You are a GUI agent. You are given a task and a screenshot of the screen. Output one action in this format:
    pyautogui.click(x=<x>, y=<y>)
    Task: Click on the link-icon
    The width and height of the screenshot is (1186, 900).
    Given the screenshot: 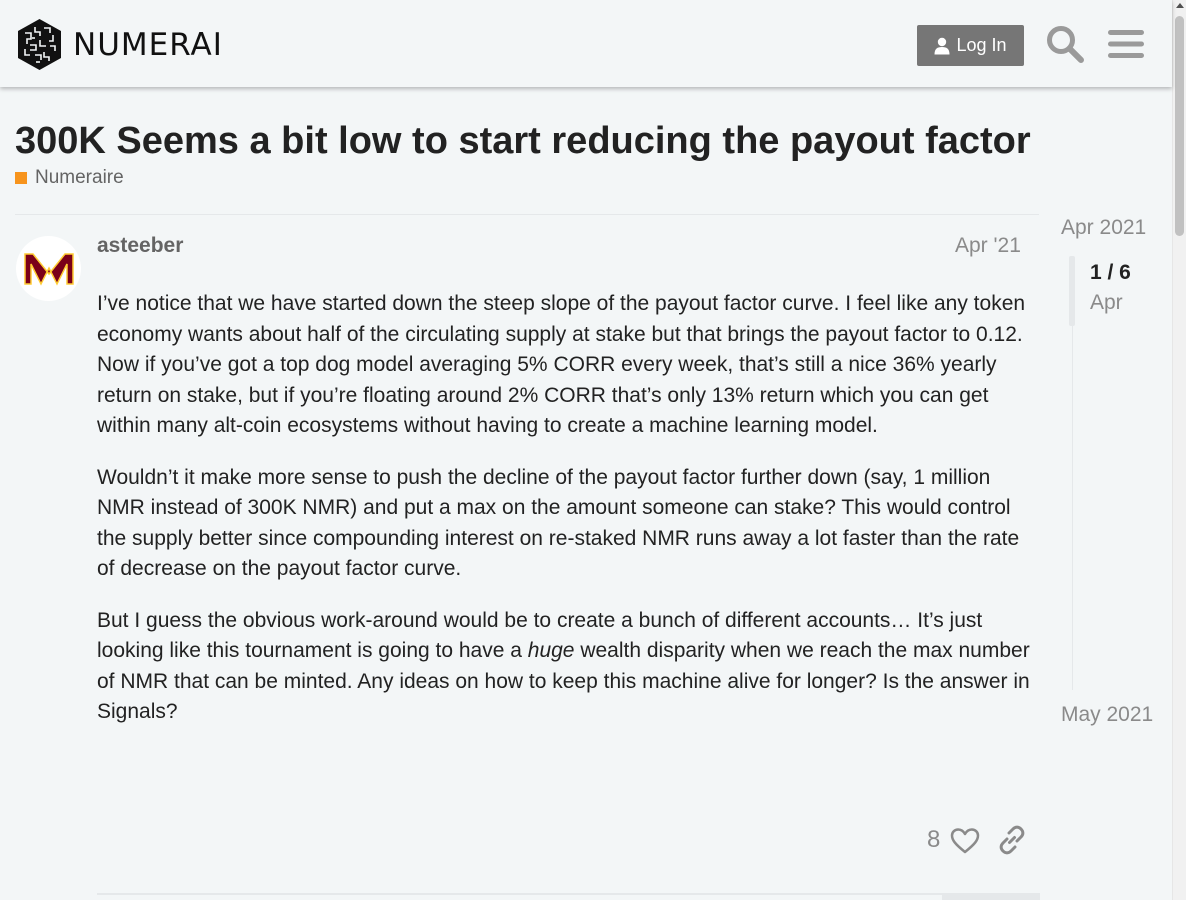 What is the action you would take?
    pyautogui.click(x=1012, y=840)
    